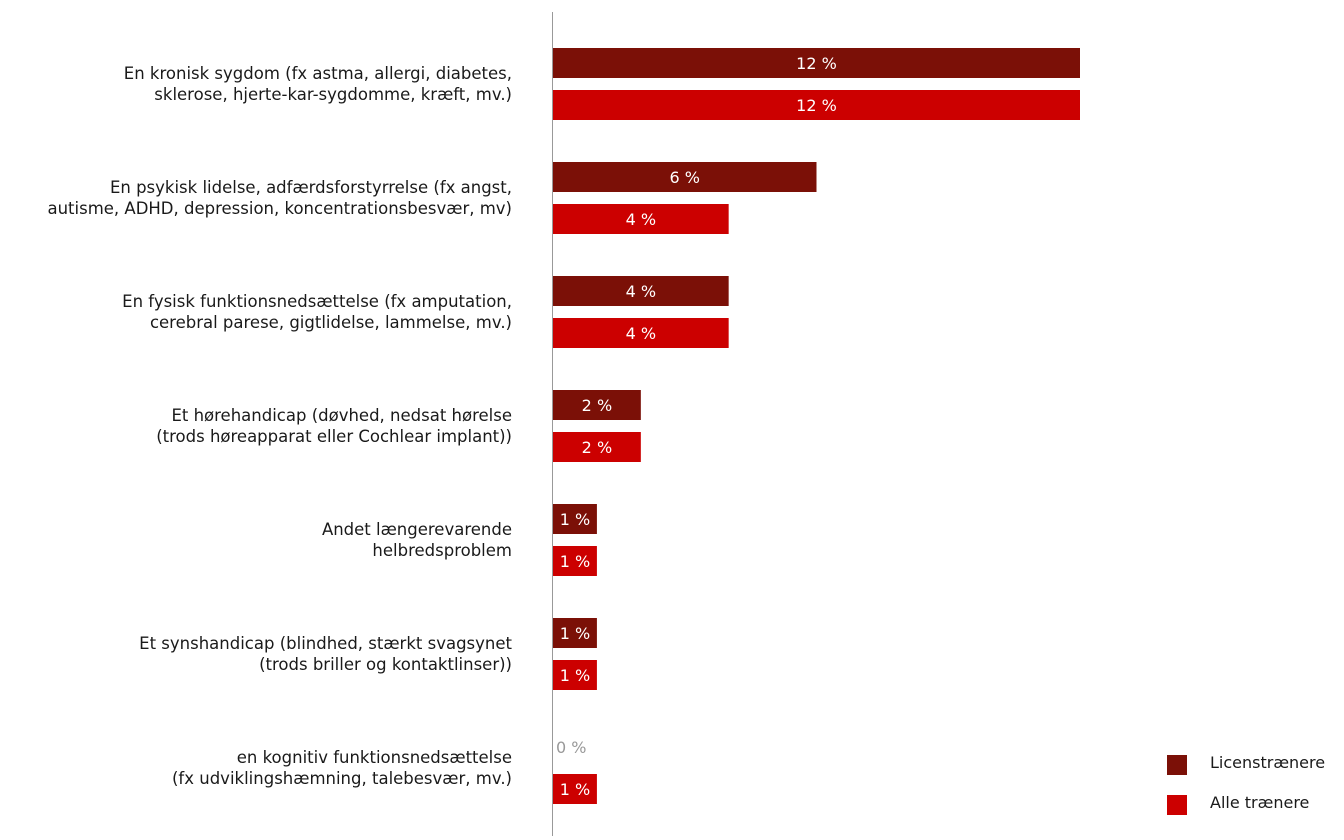  What do you see at coordinates (417, 529) in the screenshot?
I see `category-label-line: Andet længerevarende` at bounding box center [417, 529].